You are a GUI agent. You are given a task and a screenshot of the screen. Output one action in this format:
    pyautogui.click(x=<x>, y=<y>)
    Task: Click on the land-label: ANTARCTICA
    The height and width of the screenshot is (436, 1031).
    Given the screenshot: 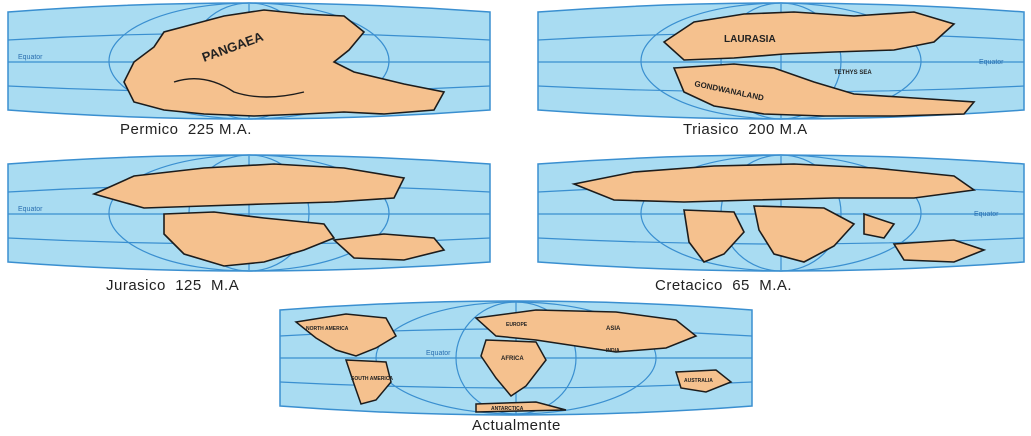 What is the action you would take?
    pyautogui.click(x=507, y=409)
    